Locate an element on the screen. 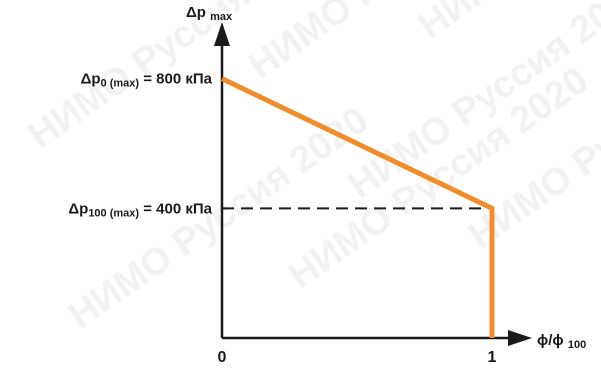 The image size is (601, 369). y-axis-label: Δp max is located at coordinates (209, 13).